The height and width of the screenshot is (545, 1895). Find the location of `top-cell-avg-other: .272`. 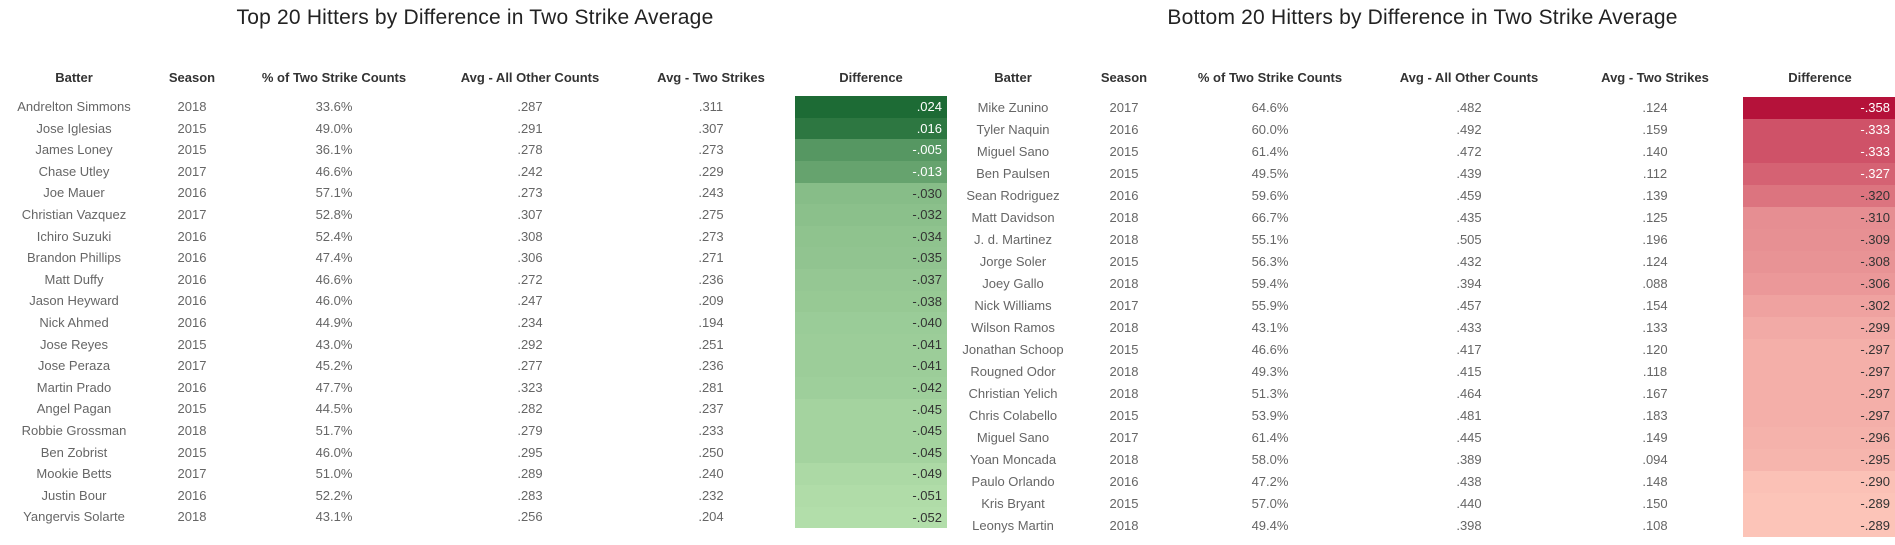

top-cell-avg-other: .272 is located at coordinates (530, 279).